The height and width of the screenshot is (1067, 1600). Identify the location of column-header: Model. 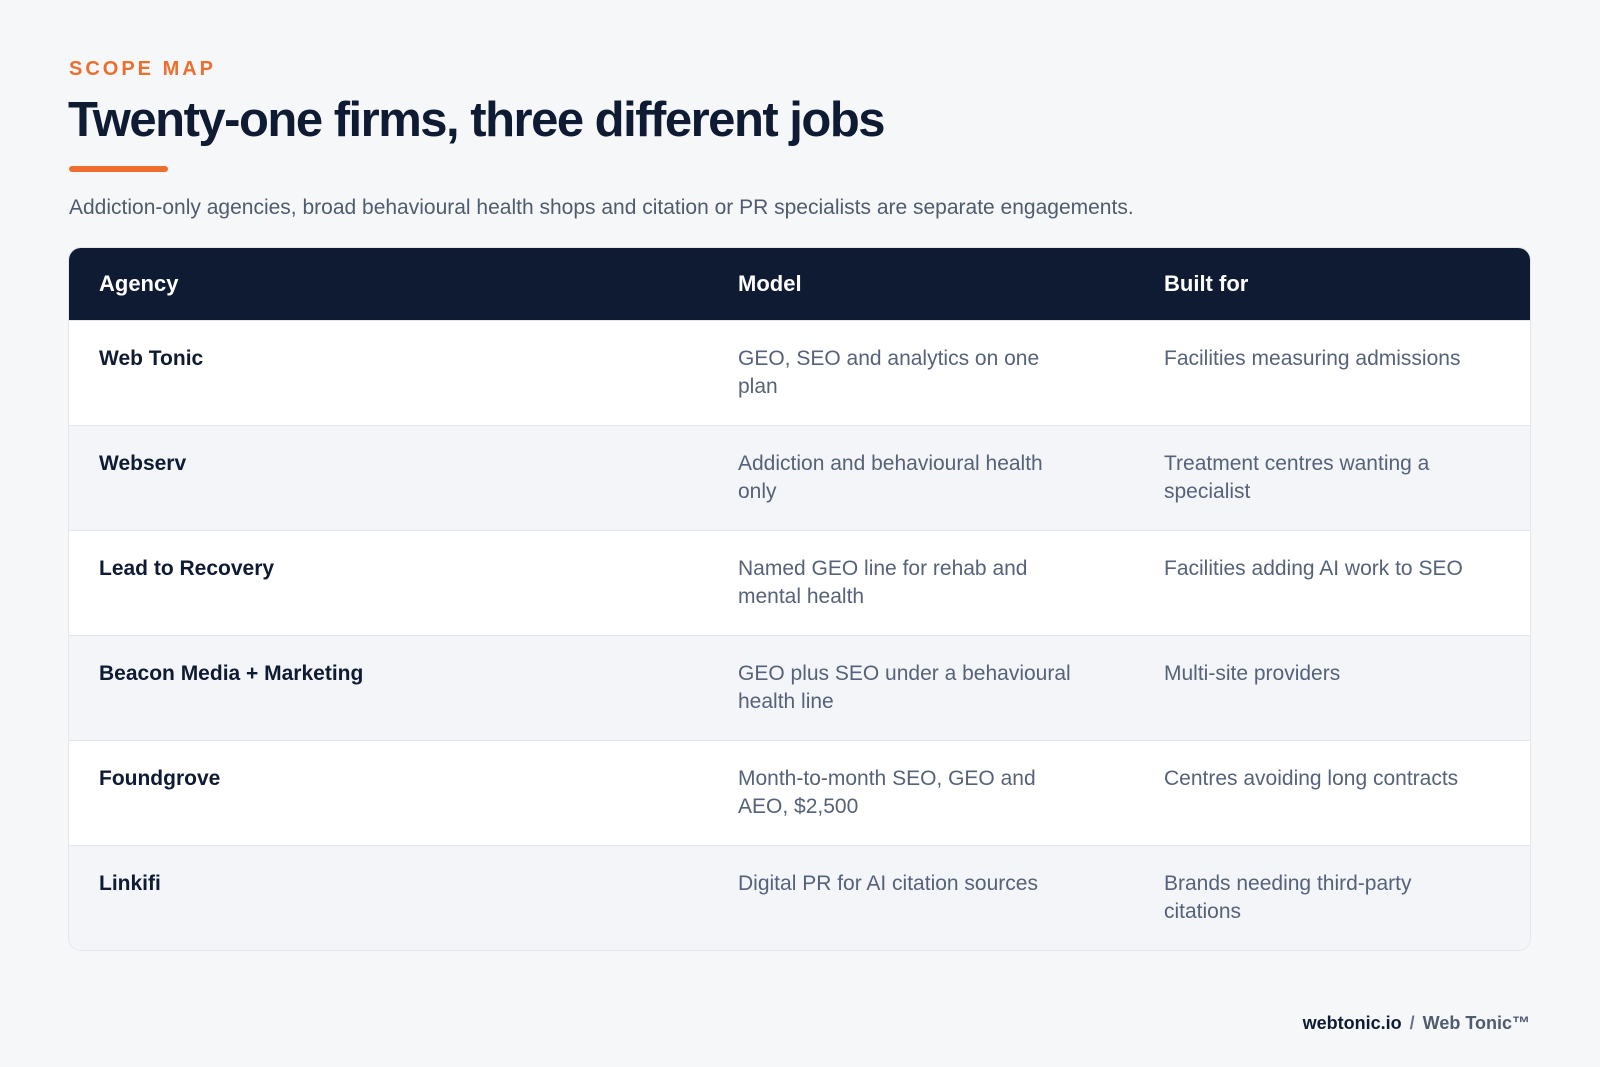
(921, 284).